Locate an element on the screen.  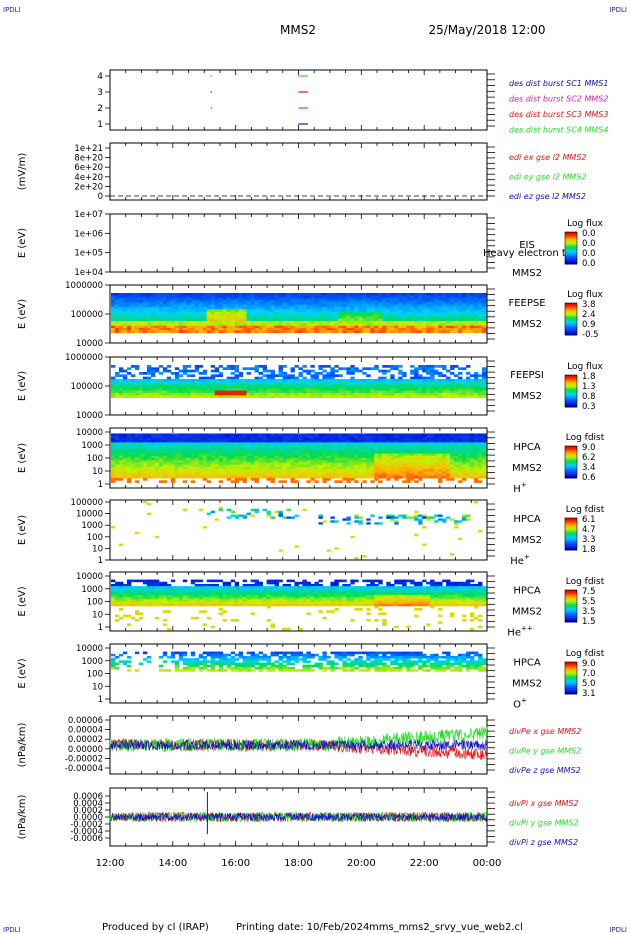
legend-entry: des dist burst SC2 MMS2 is located at coordinates (558, 99).